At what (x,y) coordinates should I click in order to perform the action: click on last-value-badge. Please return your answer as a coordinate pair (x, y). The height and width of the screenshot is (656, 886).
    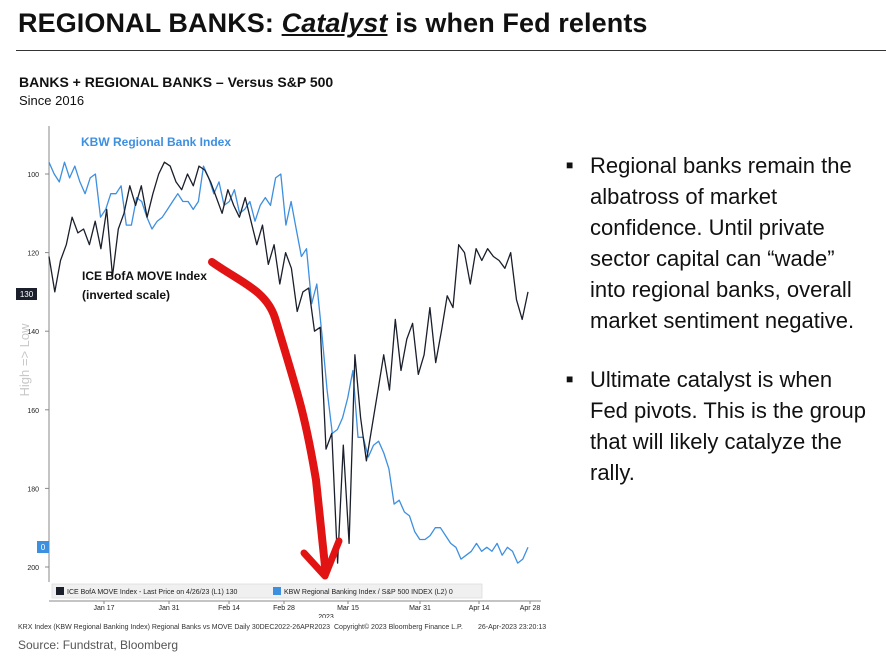
    Looking at the image, I should click on (26, 294).